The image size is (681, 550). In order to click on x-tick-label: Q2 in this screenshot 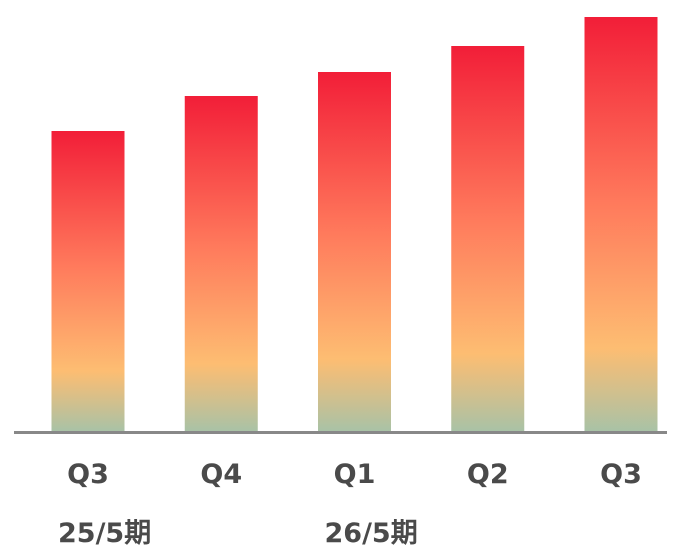, I will do `click(488, 474)`.